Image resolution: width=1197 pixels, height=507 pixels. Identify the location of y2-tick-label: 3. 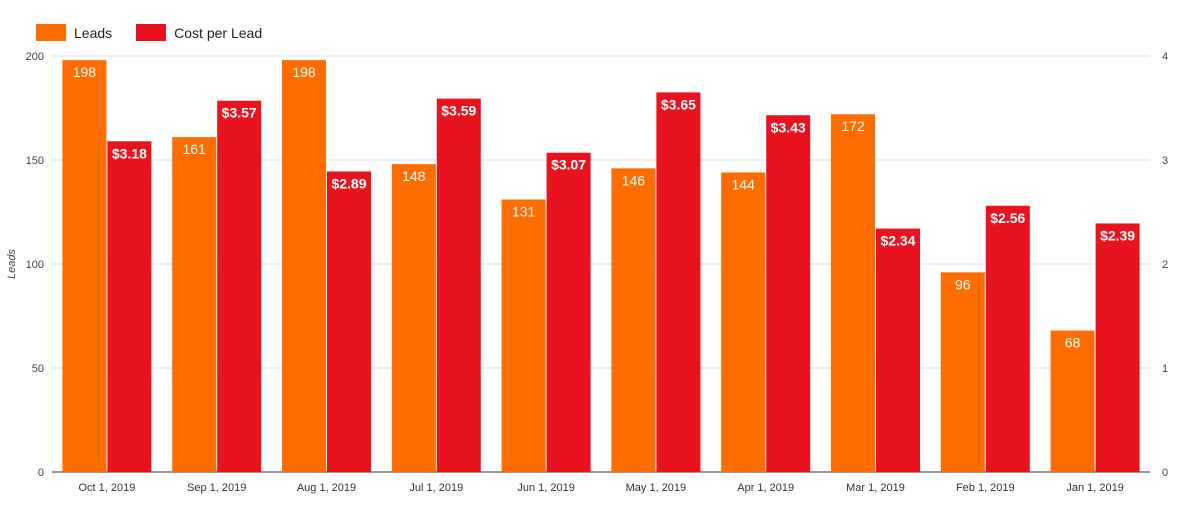
(1165, 161).